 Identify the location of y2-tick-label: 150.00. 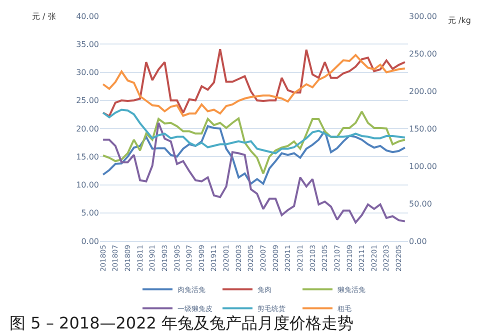
(423, 129).